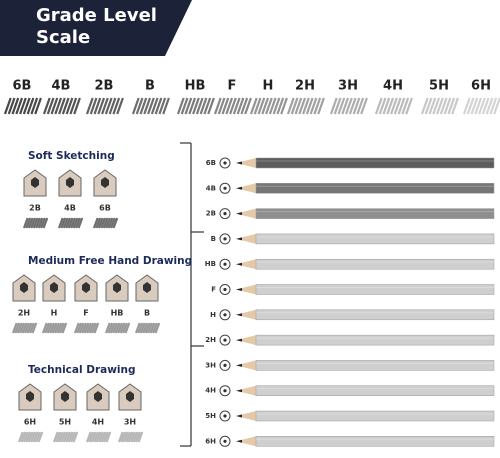  I want to click on pencil-icon-label: 2H, so click(24, 313).